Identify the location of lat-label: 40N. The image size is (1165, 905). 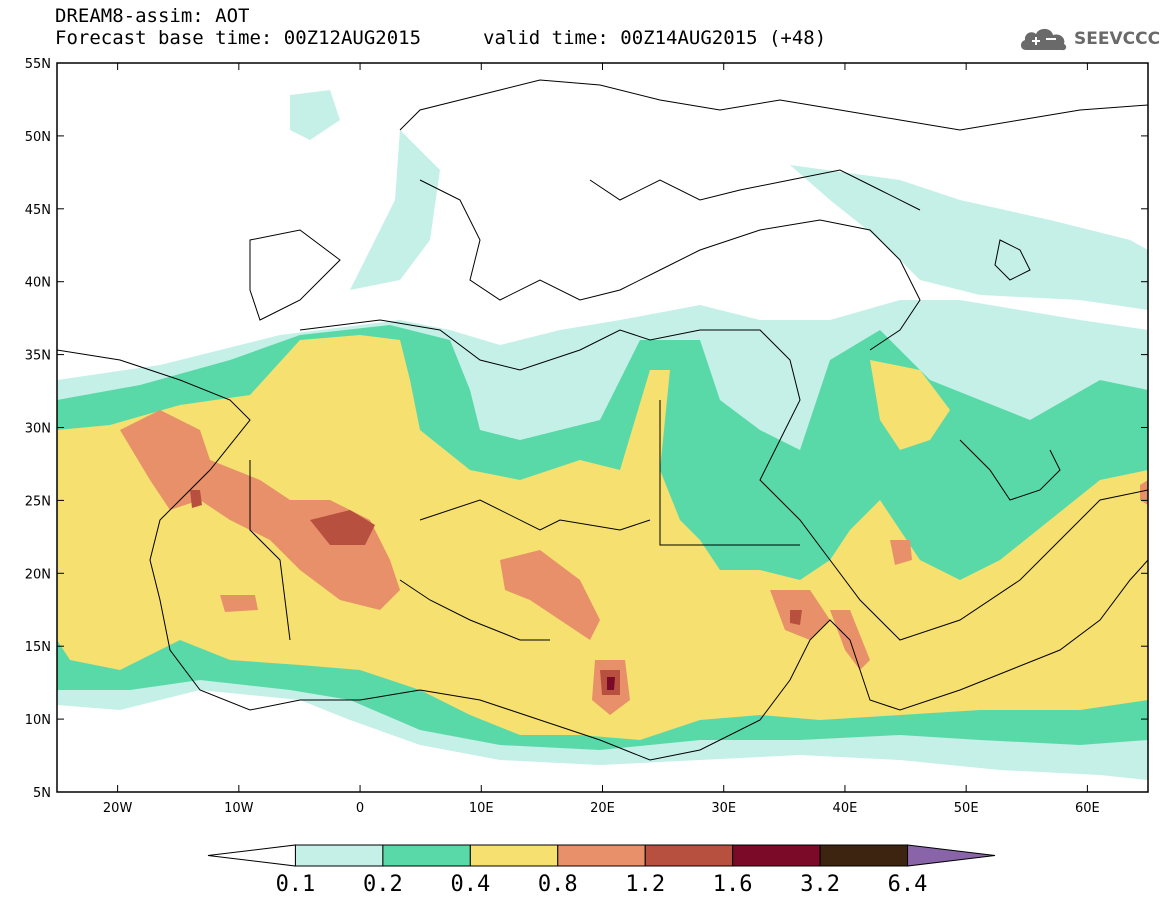
(38, 283).